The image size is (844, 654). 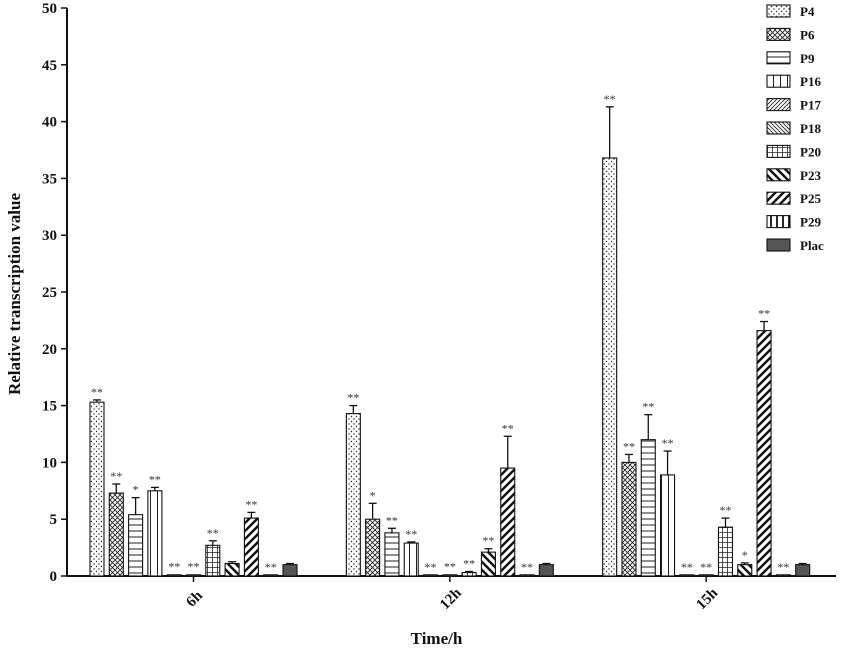 I want to click on legend-swatch-P4, so click(x=778, y=11).